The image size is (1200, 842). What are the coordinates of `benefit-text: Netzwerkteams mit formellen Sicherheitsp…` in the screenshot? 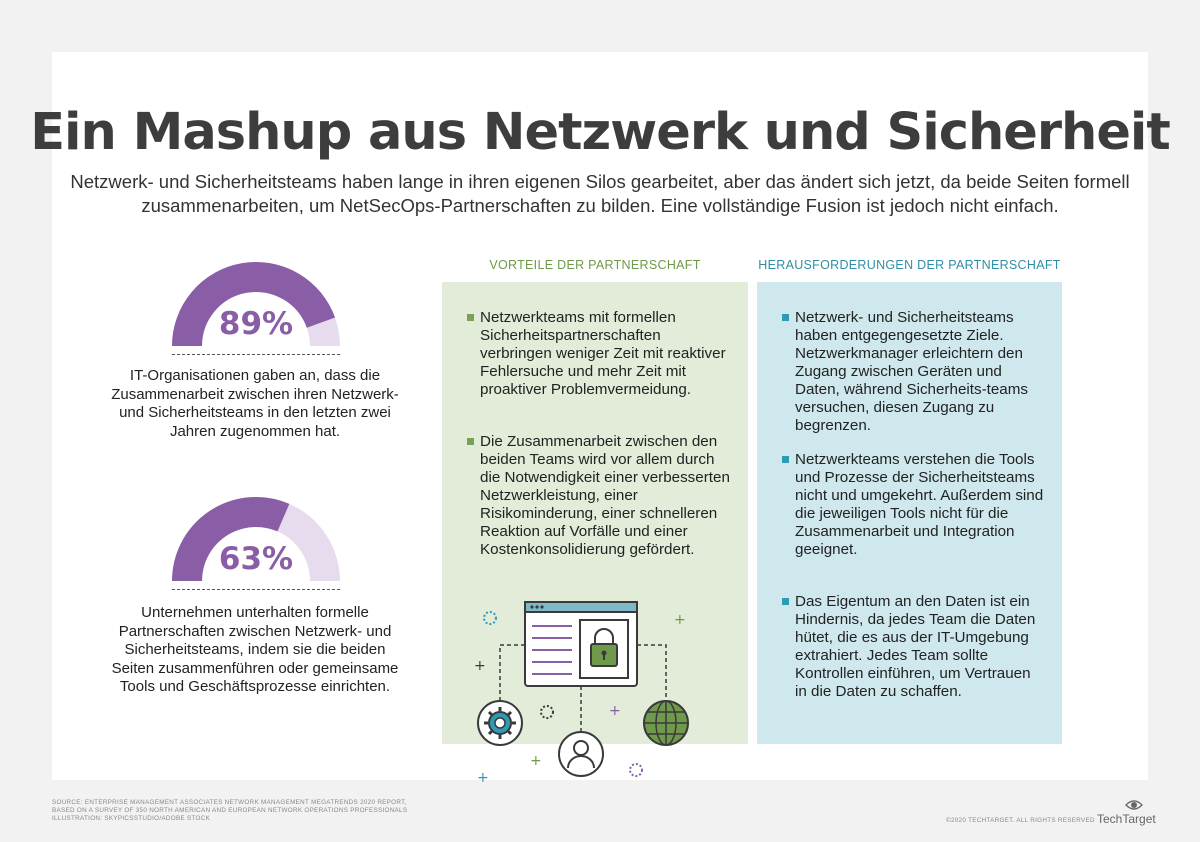 It's located at (603, 353).